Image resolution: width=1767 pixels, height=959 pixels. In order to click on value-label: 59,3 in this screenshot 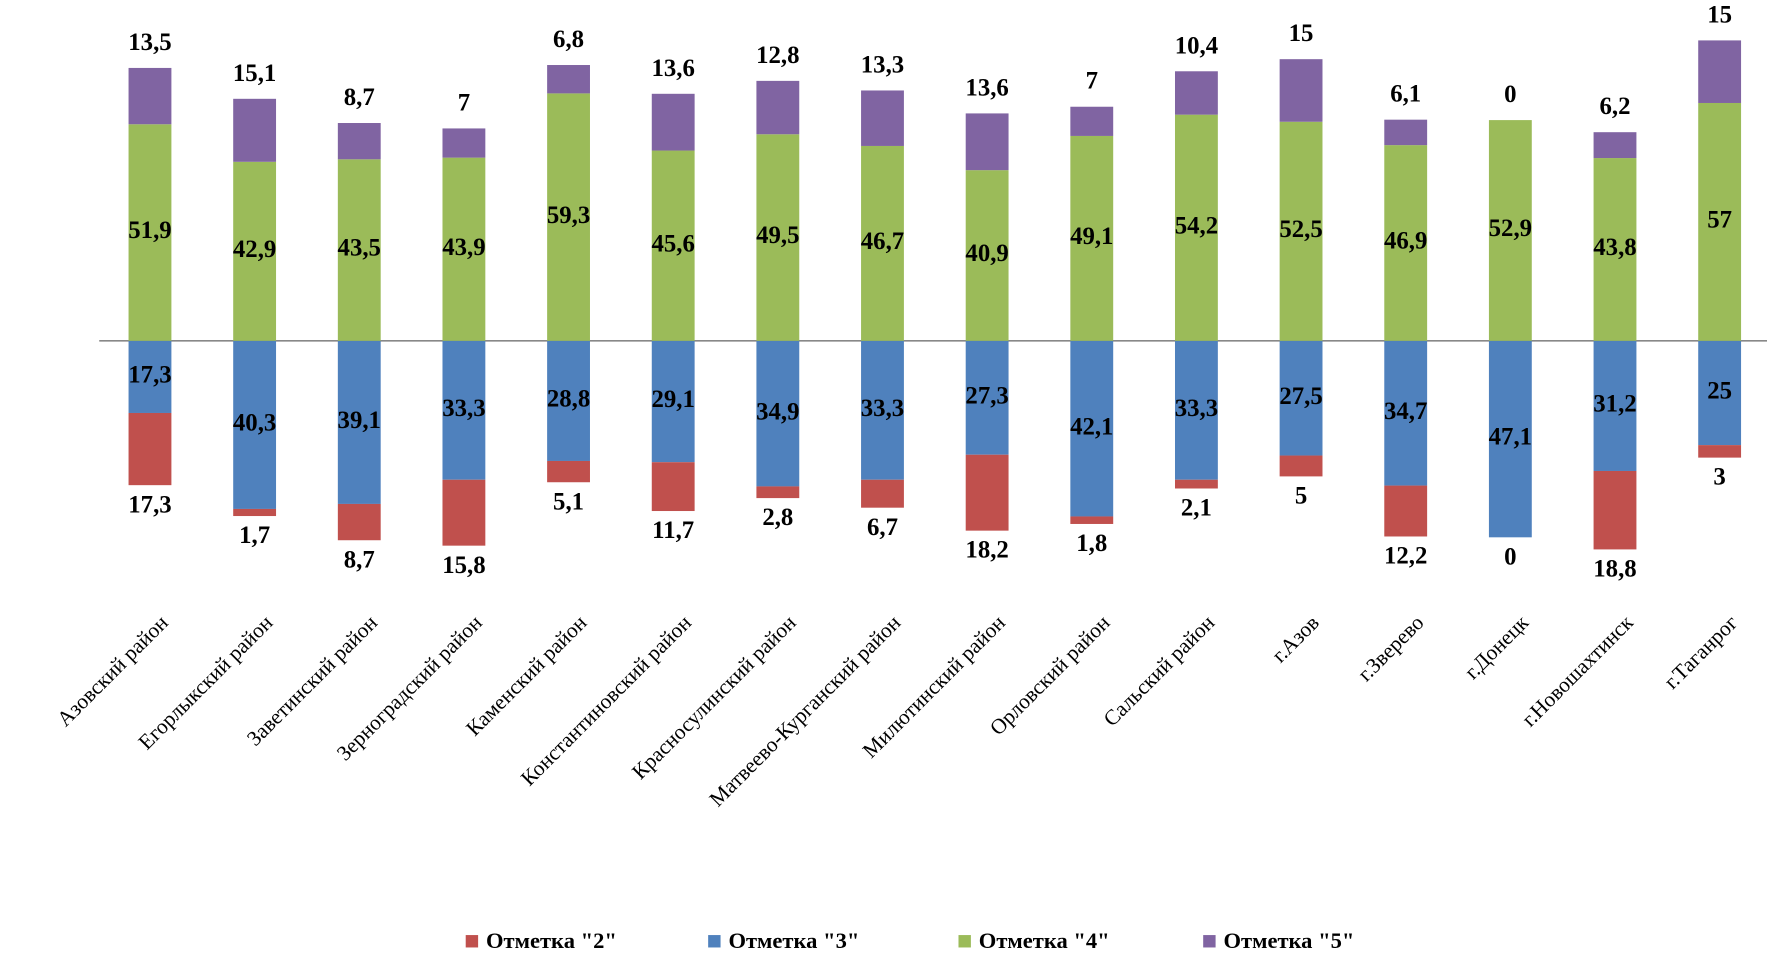, I will do `click(568, 215)`.